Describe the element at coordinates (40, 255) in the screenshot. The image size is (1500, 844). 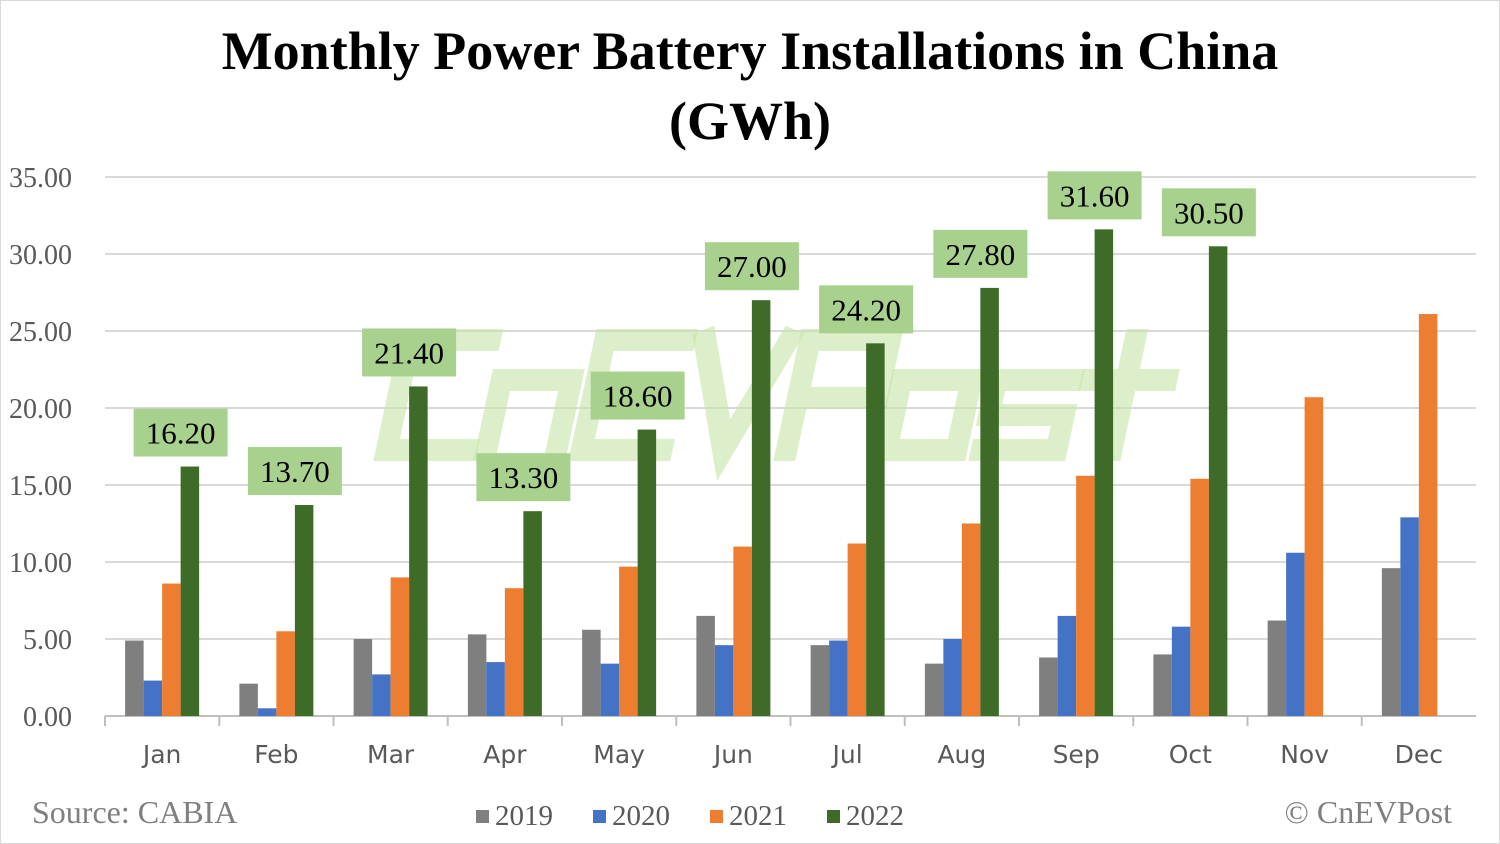
I see `y-tick-label: 30.00` at that location.